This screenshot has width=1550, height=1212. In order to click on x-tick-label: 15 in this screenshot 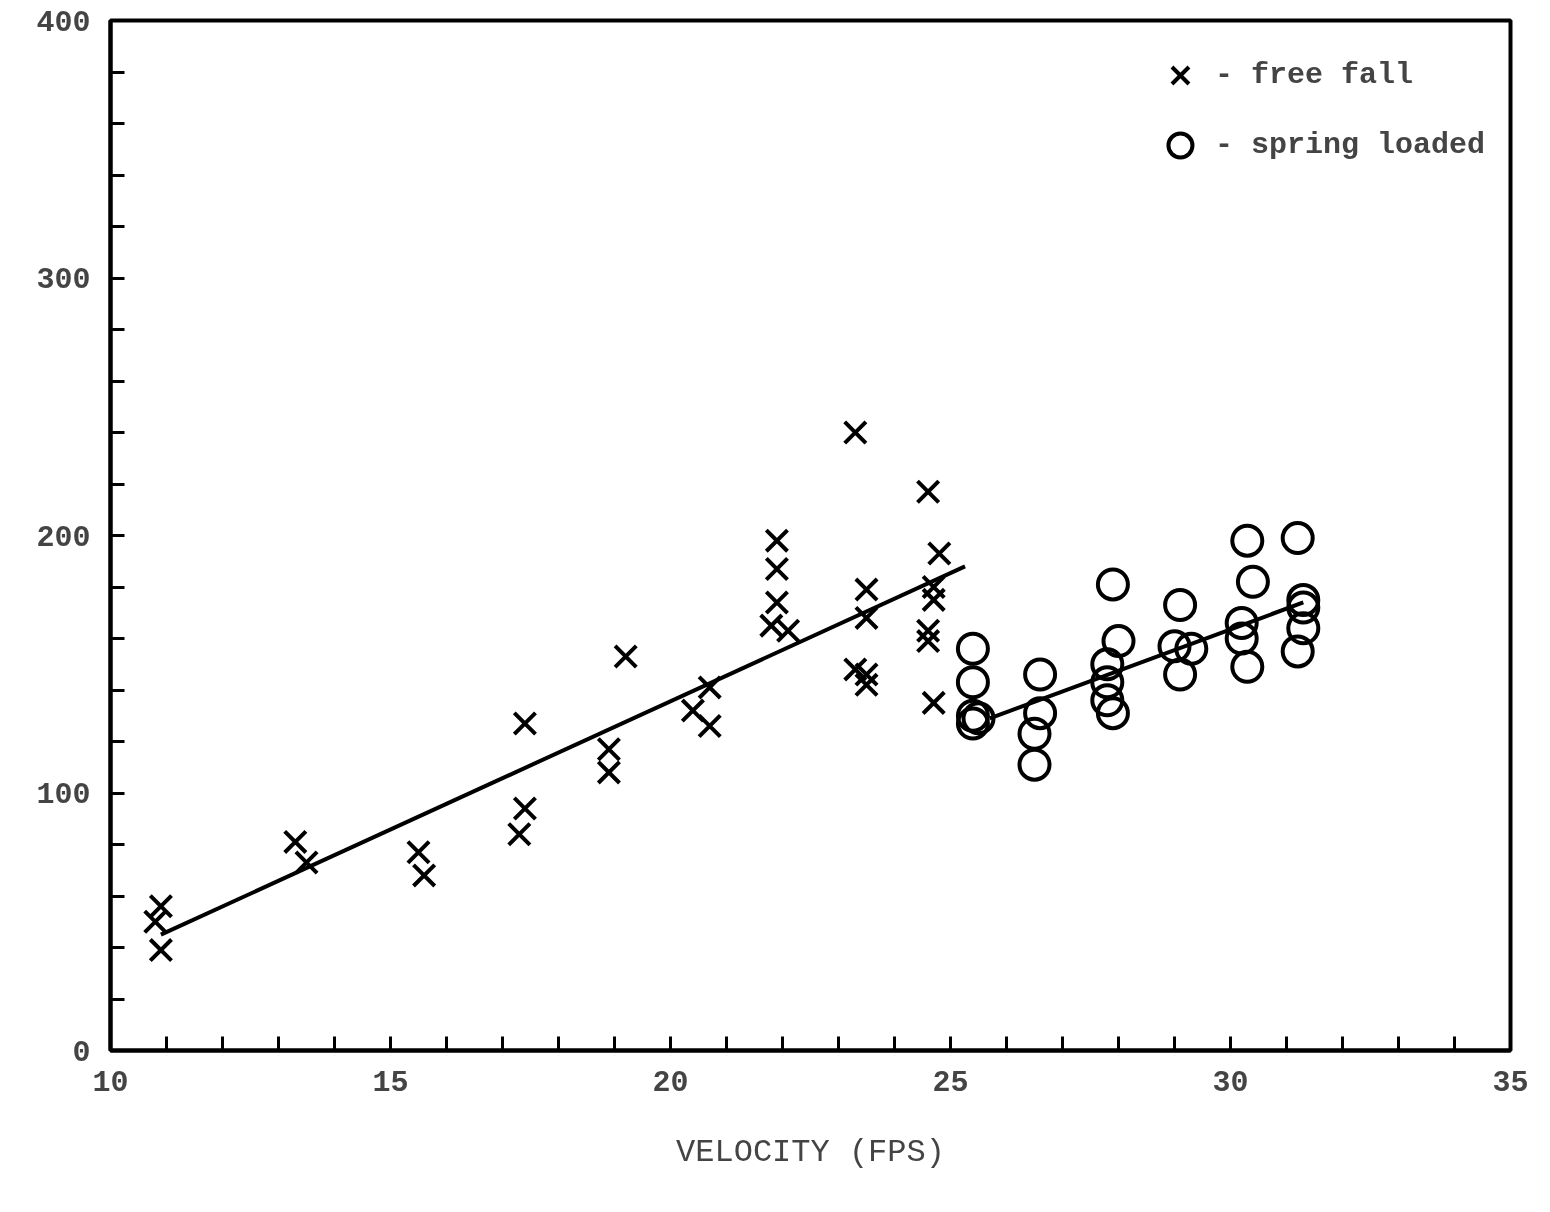, I will do `click(390, 1082)`.